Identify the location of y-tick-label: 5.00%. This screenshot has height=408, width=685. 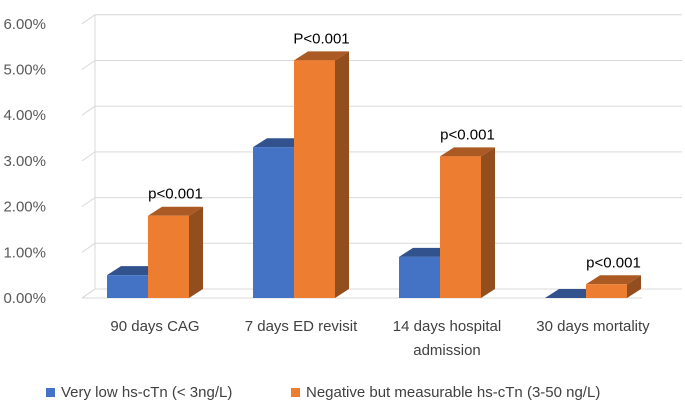
(24, 70).